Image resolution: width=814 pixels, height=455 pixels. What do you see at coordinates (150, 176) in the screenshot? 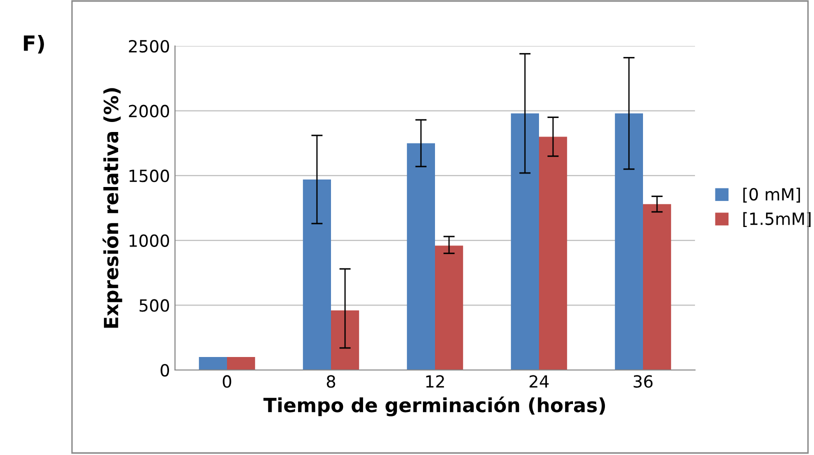
I see `y-tick-label: 1500` at bounding box center [150, 176].